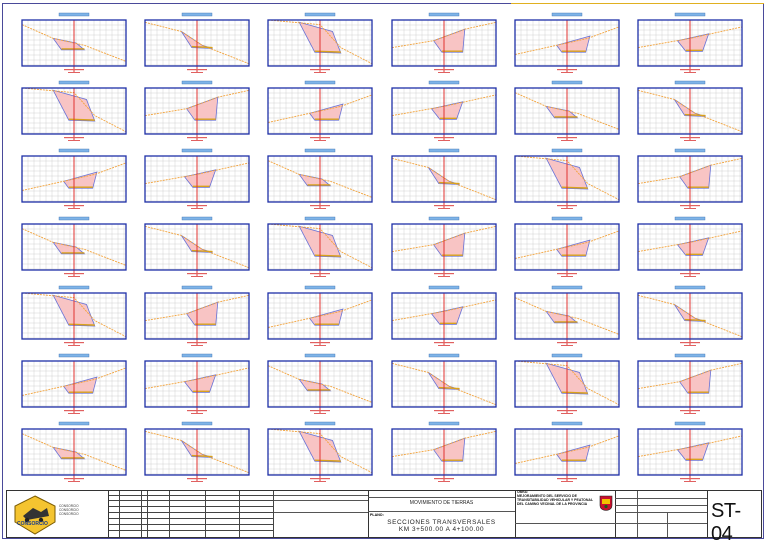 Image resolution: width=768 pixels, height=546 pixels. I want to click on subject-title: MOVIMIENTO DE TIERRAS, so click(441, 503).